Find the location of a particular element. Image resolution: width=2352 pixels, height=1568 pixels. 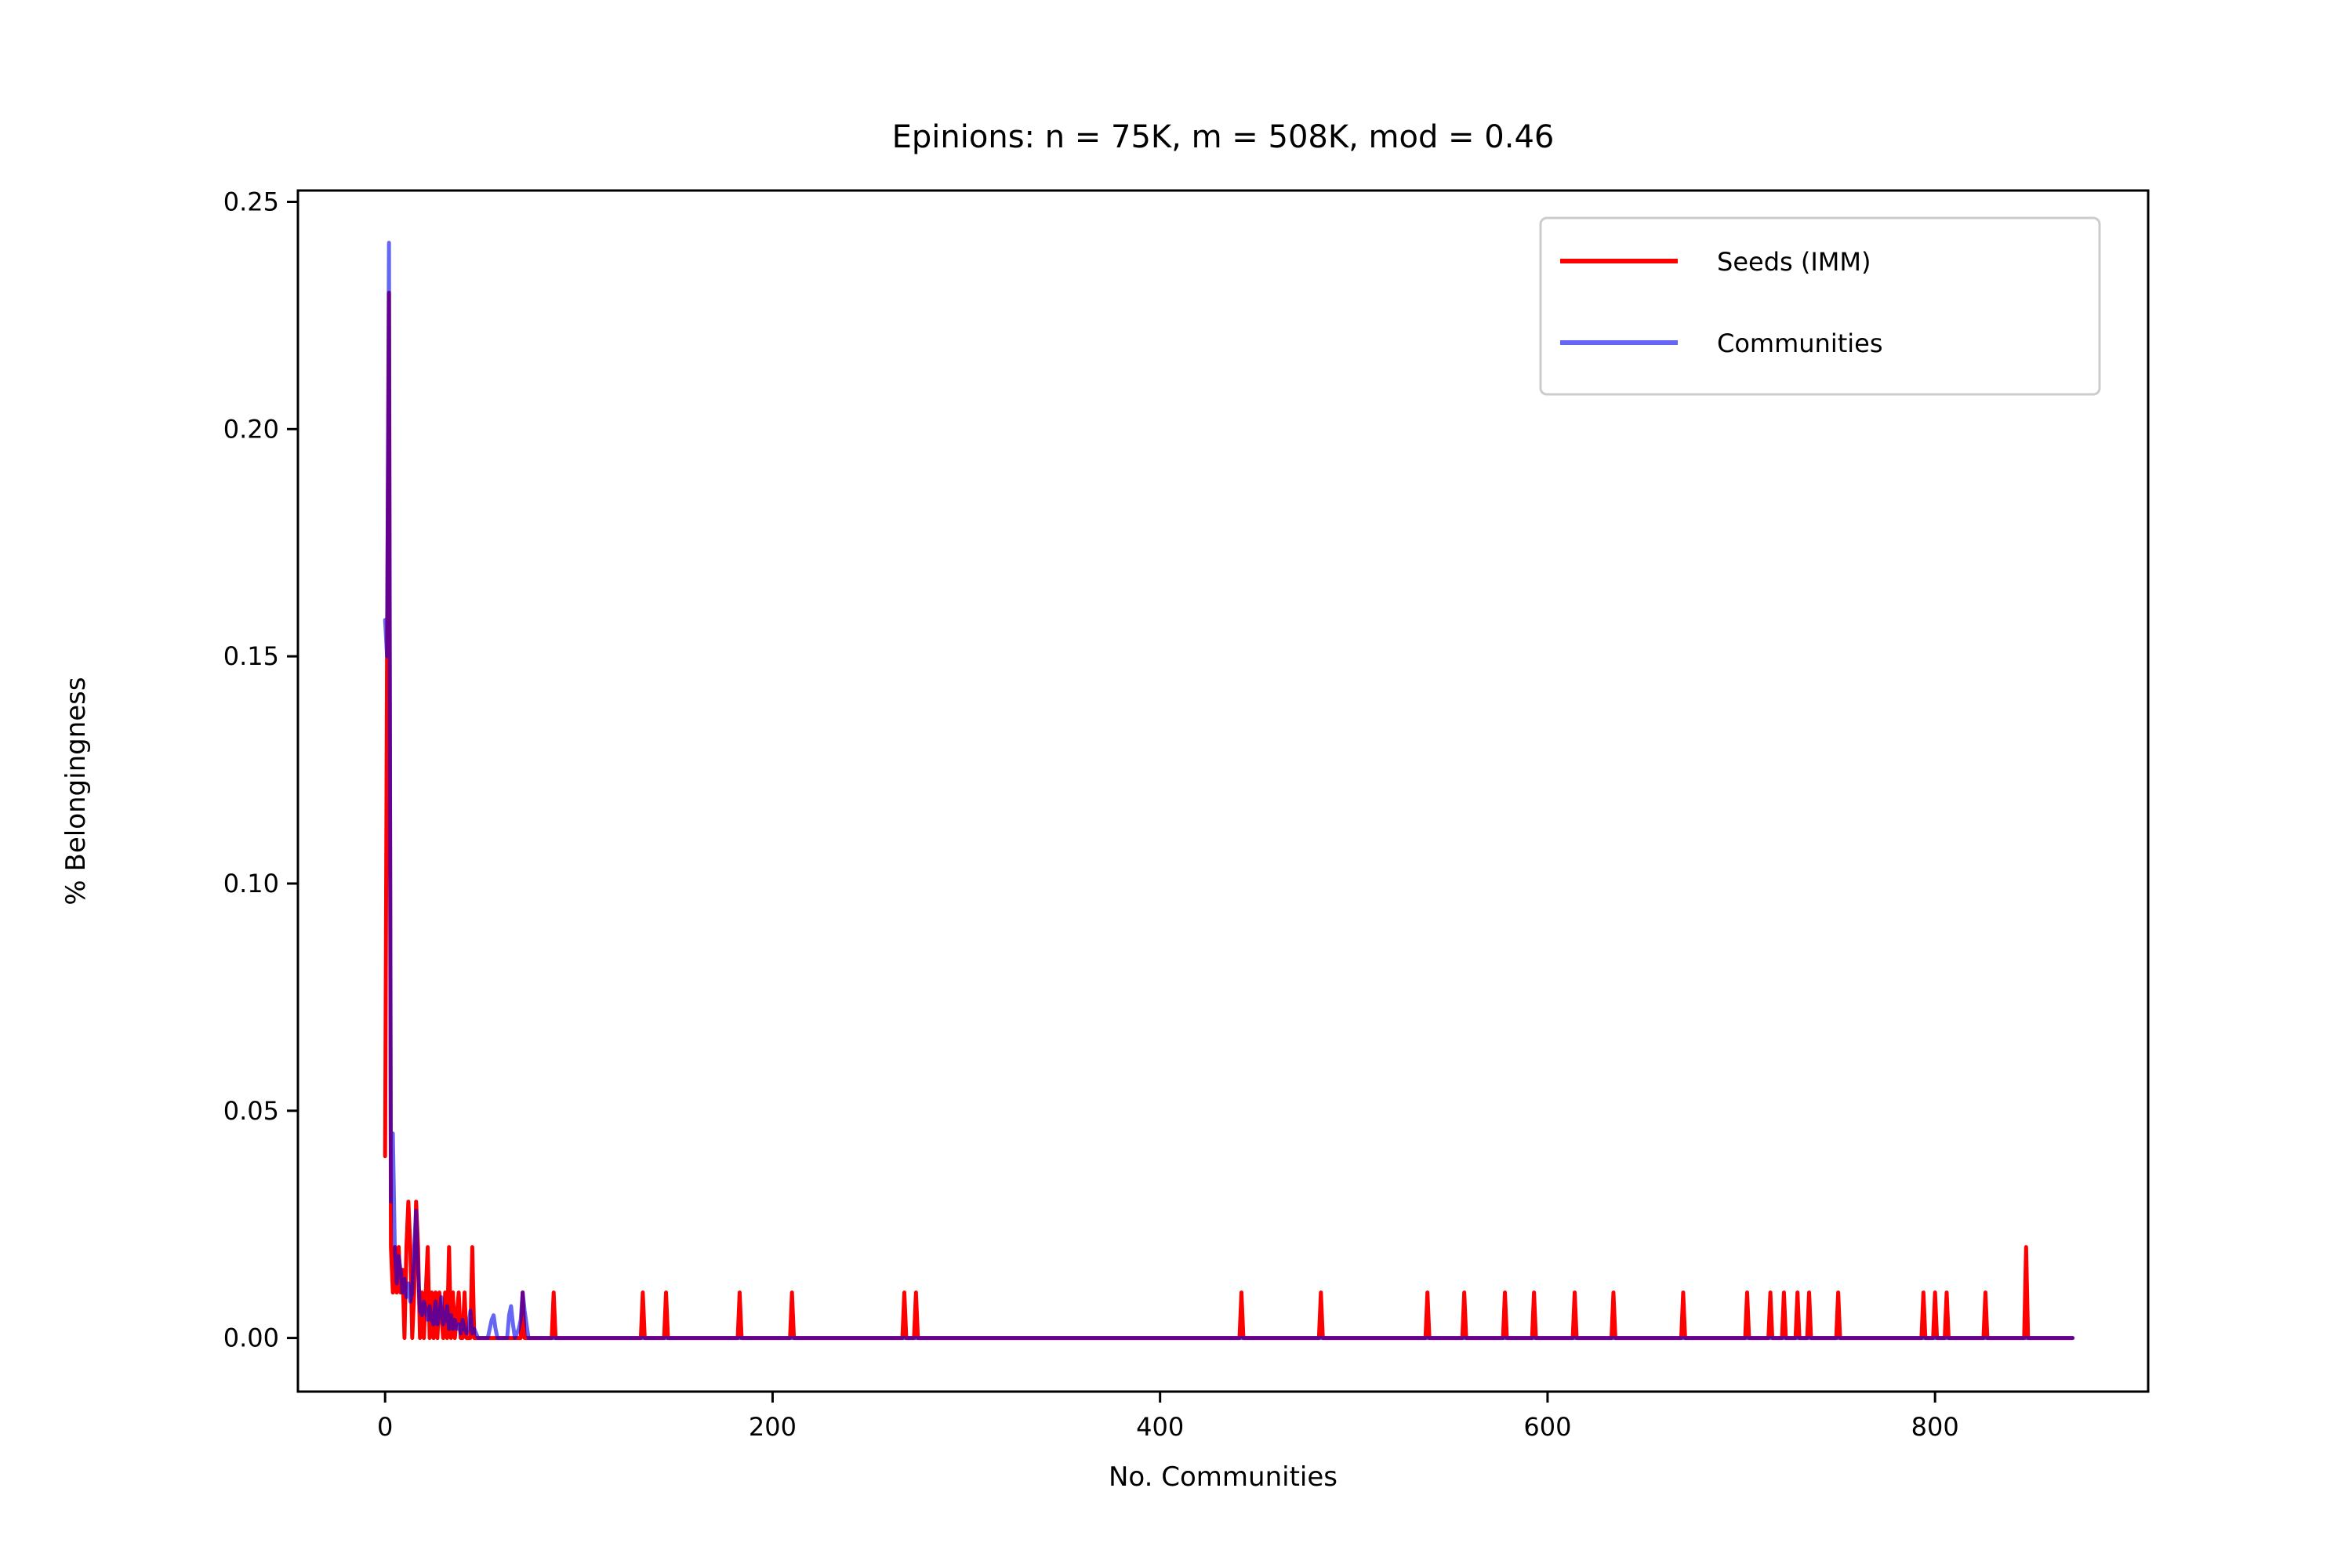

x-tick-label: 600 is located at coordinates (1547, 1427).